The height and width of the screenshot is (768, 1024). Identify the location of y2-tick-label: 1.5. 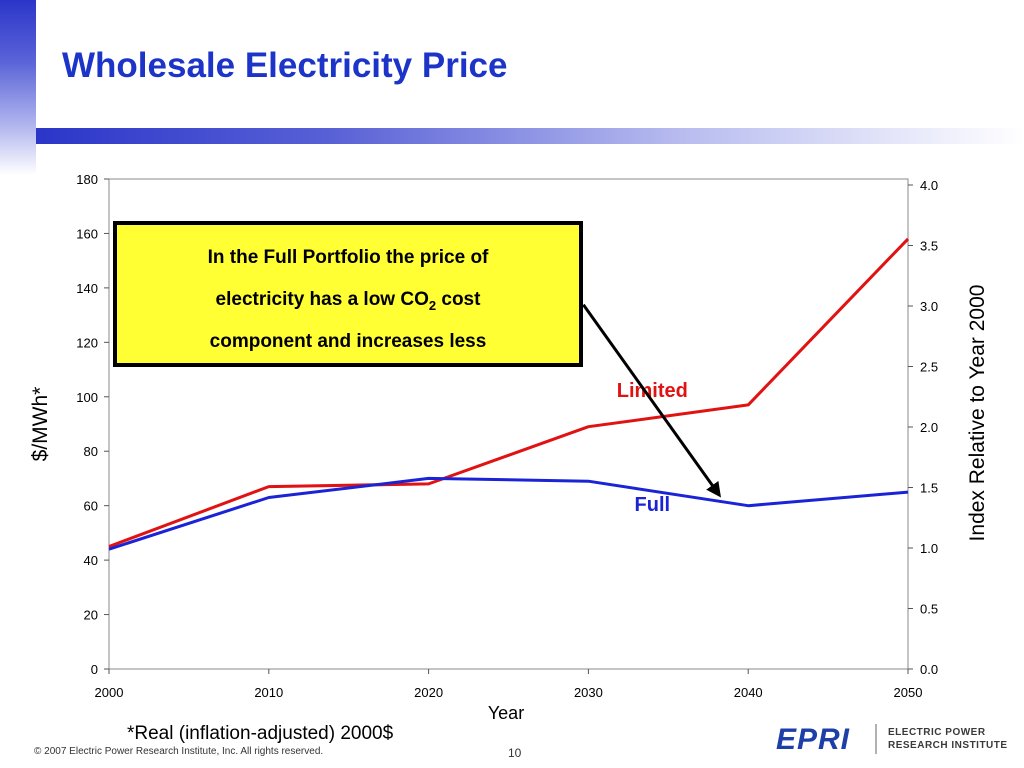
(929, 488).